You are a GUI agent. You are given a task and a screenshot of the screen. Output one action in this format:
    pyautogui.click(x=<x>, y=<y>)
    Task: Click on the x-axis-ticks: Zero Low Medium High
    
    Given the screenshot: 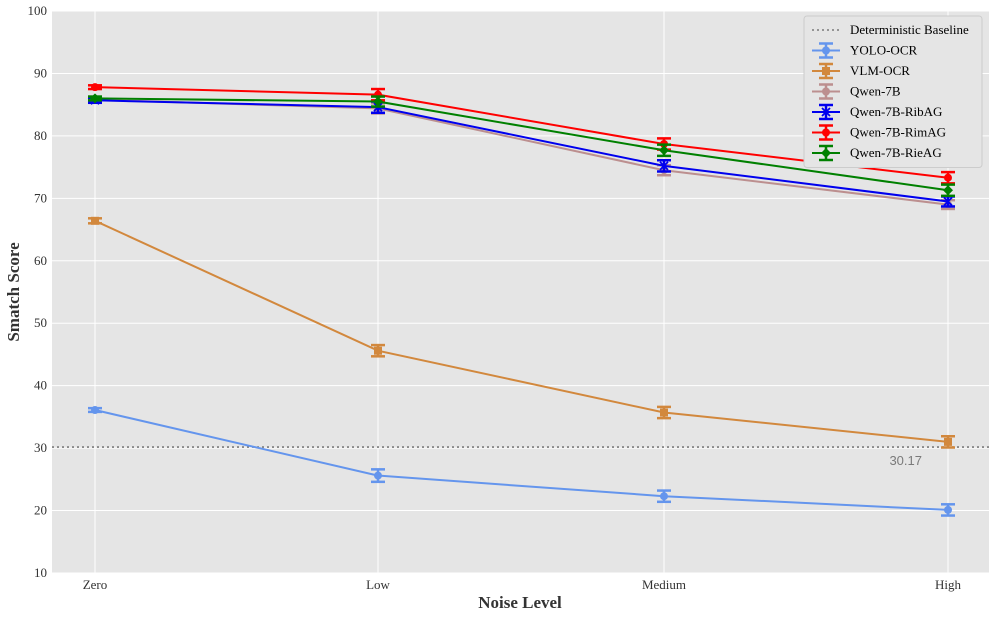 What is the action you would take?
    pyautogui.click(x=522, y=584)
    